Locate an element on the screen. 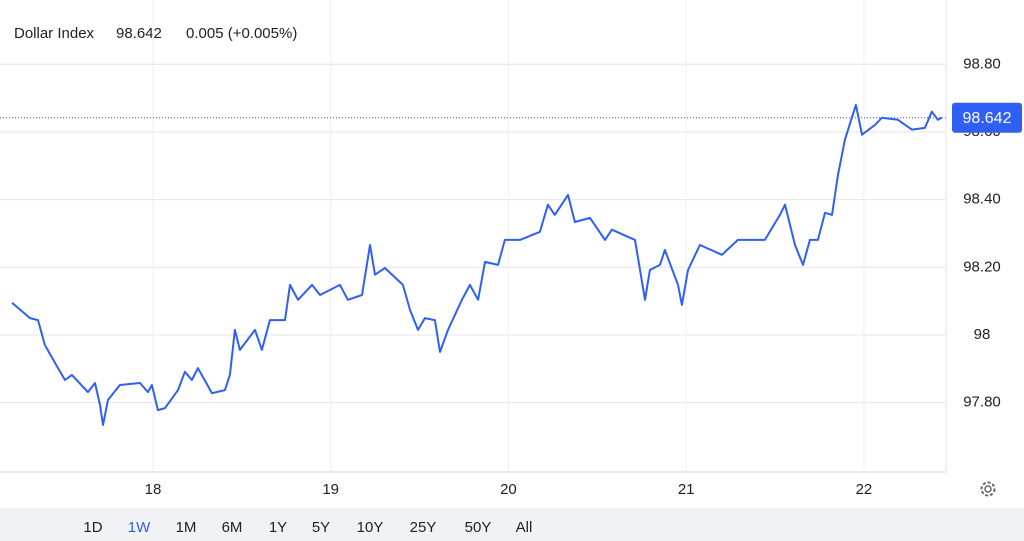  x-tick-label: 20 is located at coordinates (508, 489).